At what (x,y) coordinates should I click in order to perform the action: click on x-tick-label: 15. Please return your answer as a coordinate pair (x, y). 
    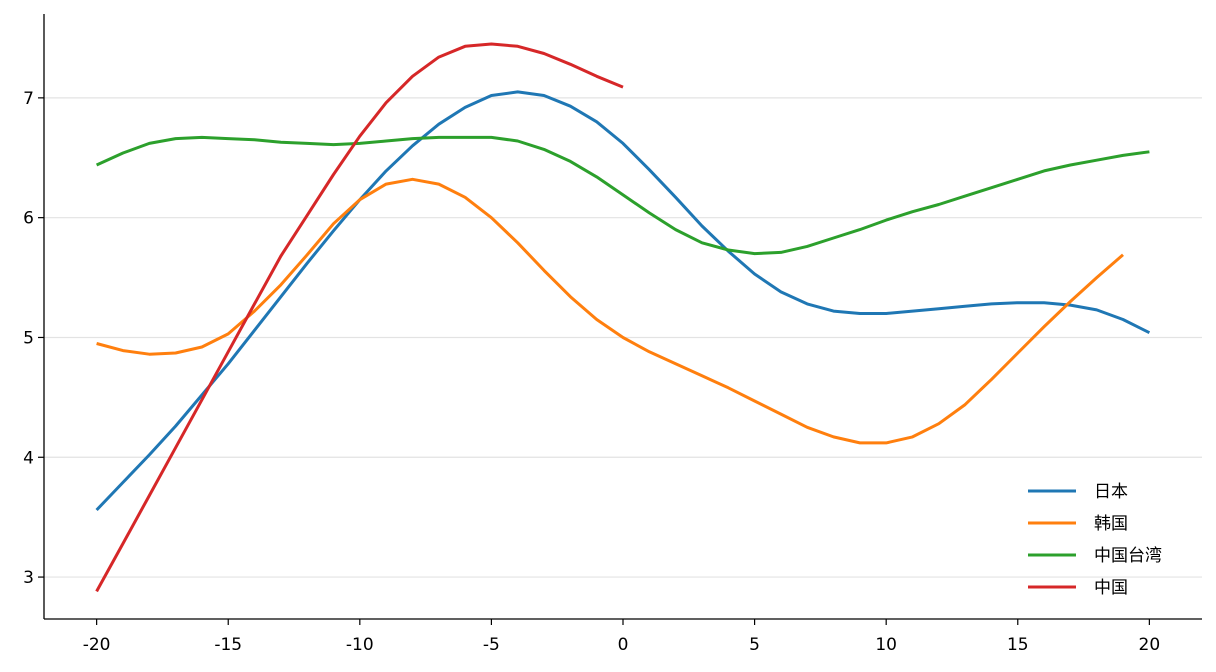
    Looking at the image, I should click on (1018, 645).